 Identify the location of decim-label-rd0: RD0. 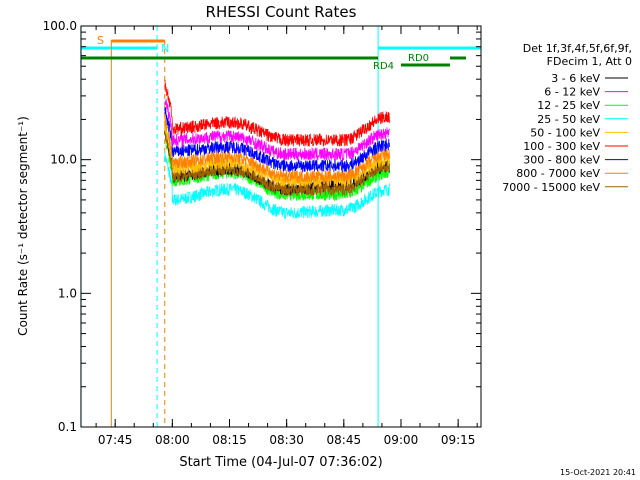
(418, 58).